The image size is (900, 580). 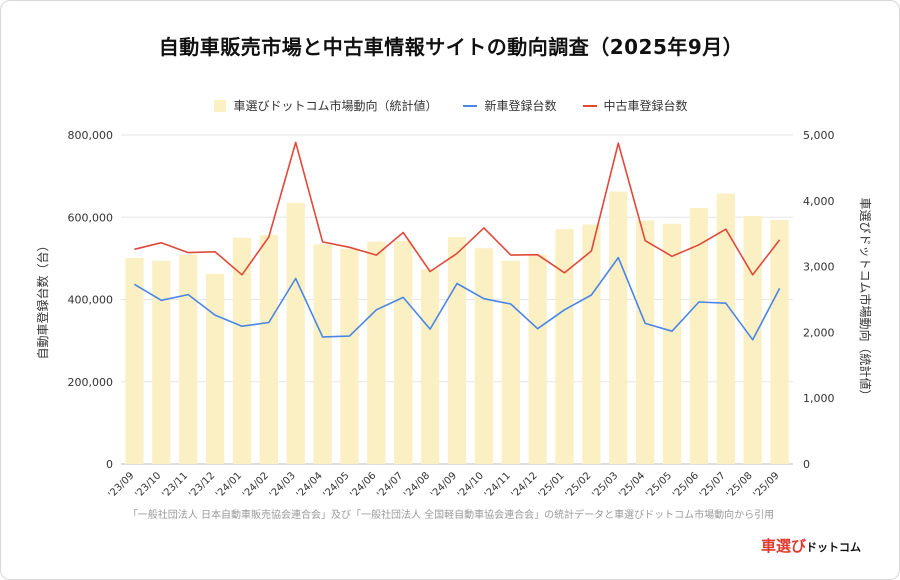 I want to click on x-tick-label: '24/10, so click(x=471, y=485).